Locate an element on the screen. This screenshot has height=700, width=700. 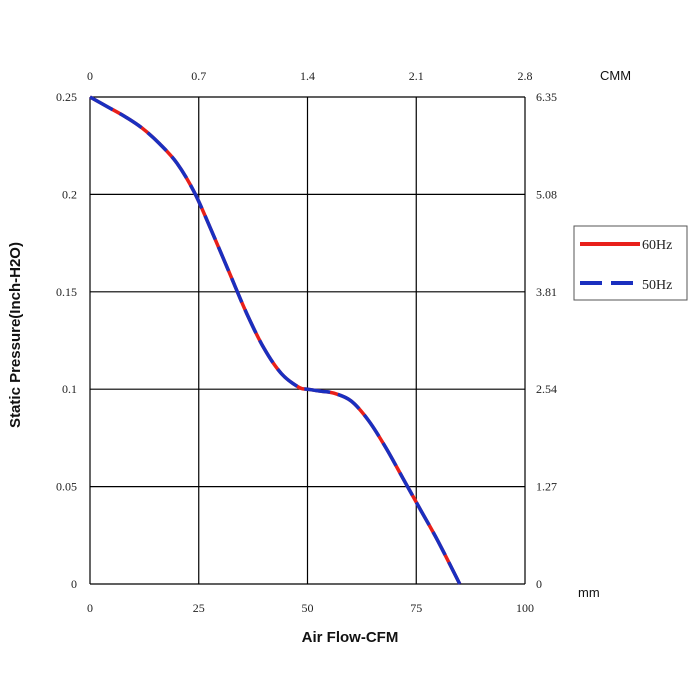
right-tick-label: 0 is located at coordinates (539, 584).